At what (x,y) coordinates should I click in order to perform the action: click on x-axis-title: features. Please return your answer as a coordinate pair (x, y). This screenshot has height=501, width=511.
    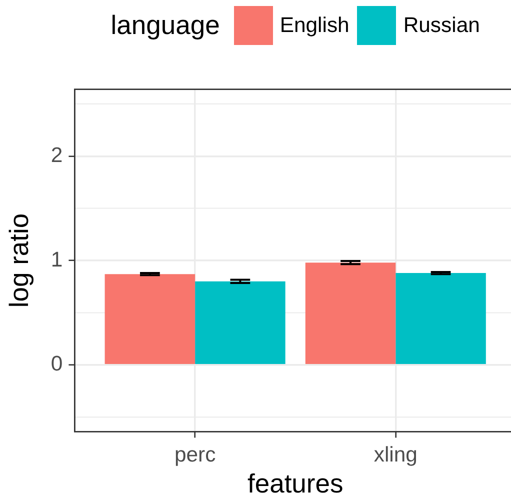
    Looking at the image, I should click on (295, 483).